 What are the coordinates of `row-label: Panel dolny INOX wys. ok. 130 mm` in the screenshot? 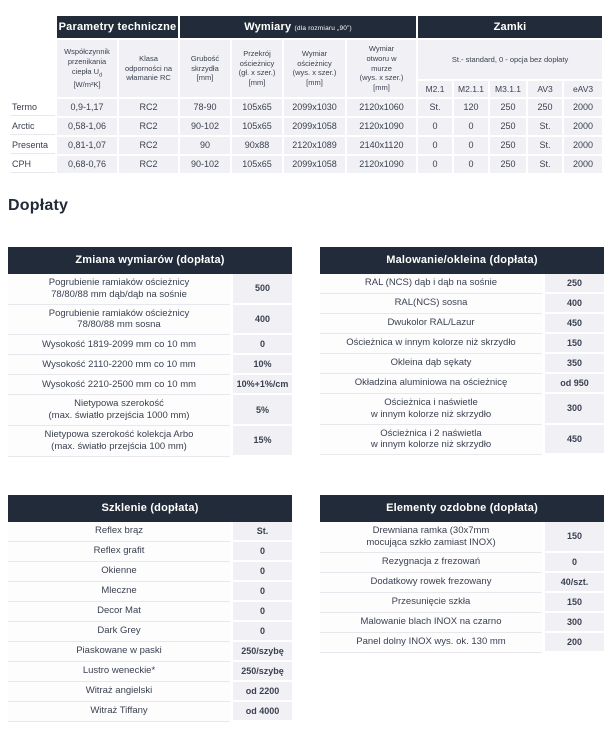 It's located at (431, 642).